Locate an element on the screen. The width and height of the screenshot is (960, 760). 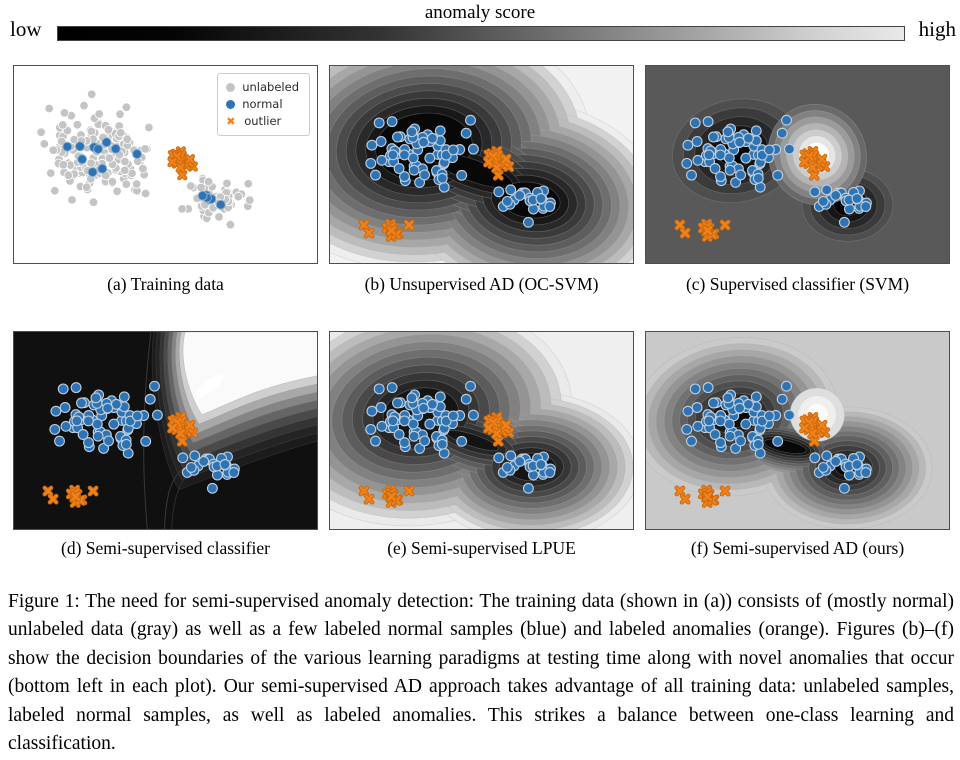
legend-label: normal is located at coordinates (262, 104).